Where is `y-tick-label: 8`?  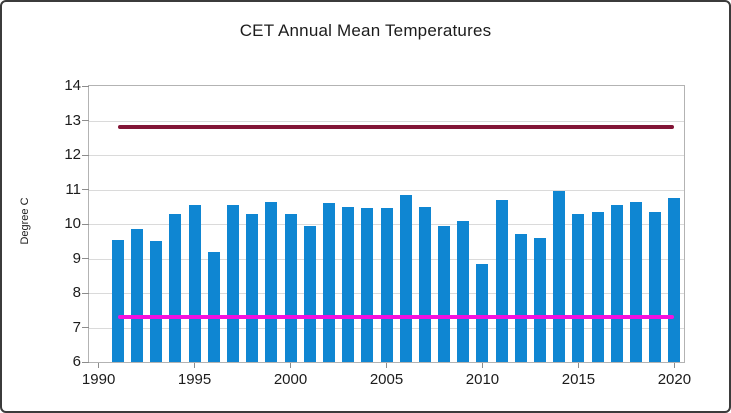 y-tick-label: 8 is located at coordinates (76, 292).